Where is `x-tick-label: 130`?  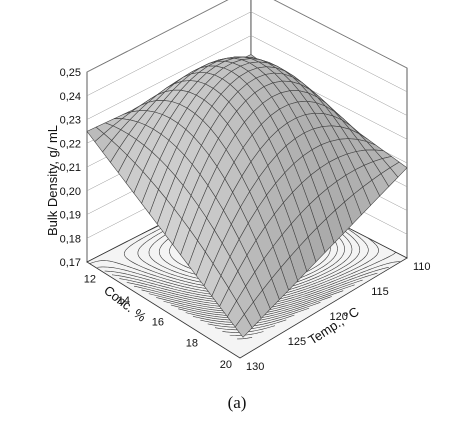 x-tick-label: 130 is located at coordinates (255, 367).